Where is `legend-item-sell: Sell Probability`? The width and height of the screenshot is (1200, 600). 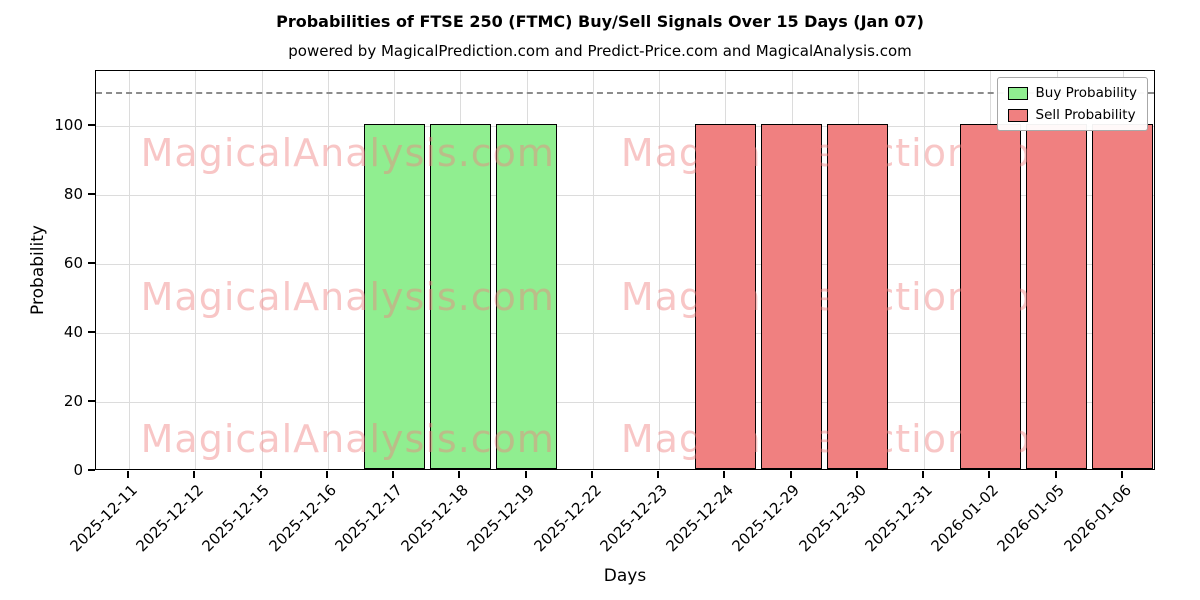
legend-item-sell: Sell Probability is located at coordinates (1072, 115).